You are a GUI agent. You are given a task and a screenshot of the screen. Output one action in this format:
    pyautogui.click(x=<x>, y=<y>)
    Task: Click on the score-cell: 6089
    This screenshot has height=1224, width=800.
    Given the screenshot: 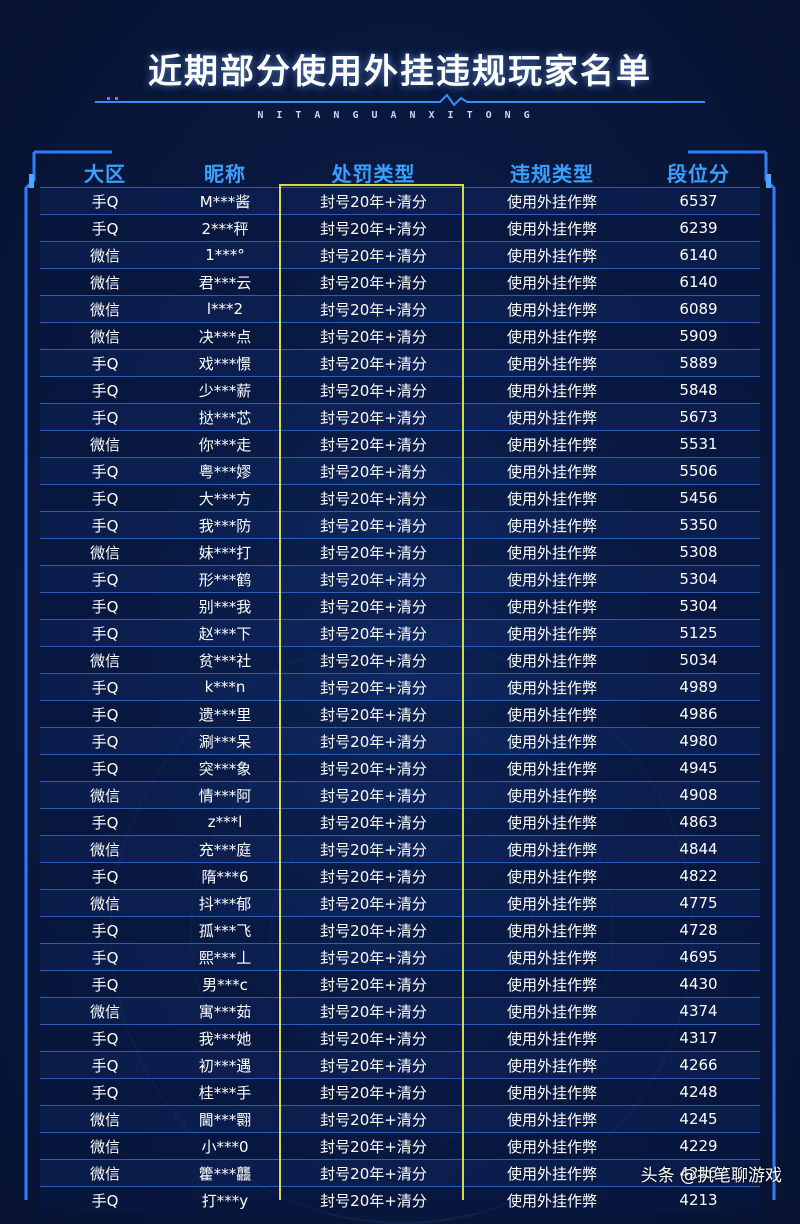 What is the action you would take?
    pyautogui.click(x=698, y=309)
    